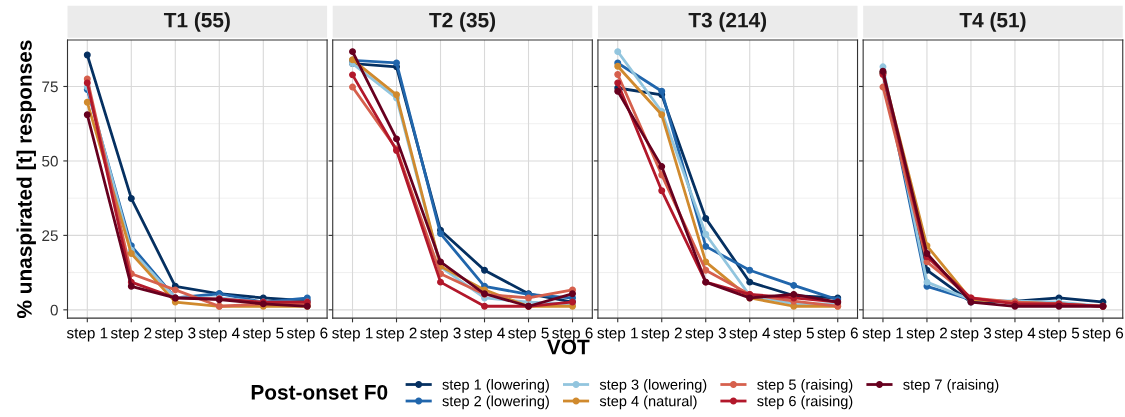 Image resolution: width=1125 pixels, height=417 pixels. I want to click on legend-label: step 4 (natural), so click(648, 402).